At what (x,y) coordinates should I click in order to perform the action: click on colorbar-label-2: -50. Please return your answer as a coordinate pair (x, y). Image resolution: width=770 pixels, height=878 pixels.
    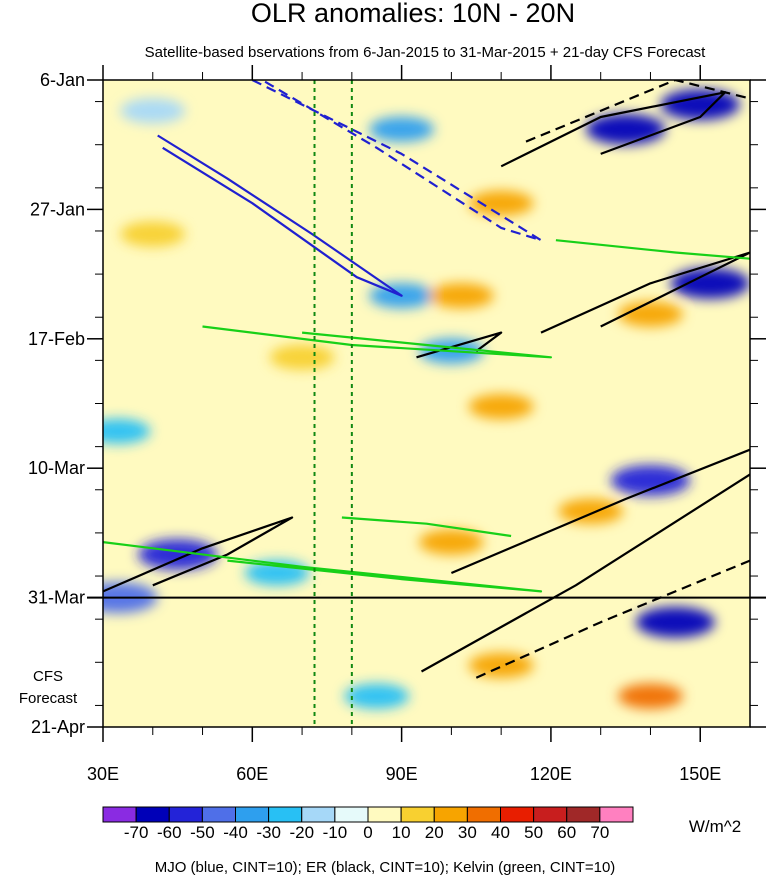
    Looking at the image, I should click on (202, 832).